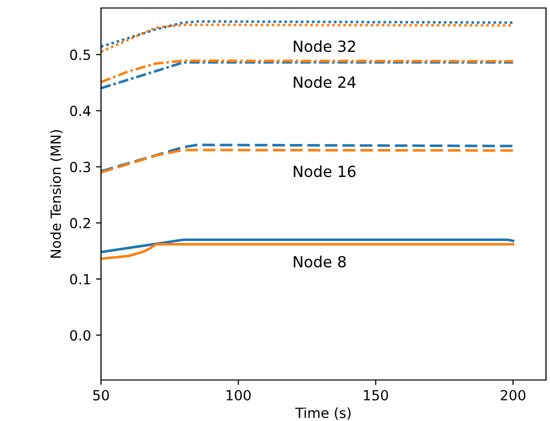  I want to click on x-tick-label: 50, so click(101, 395).